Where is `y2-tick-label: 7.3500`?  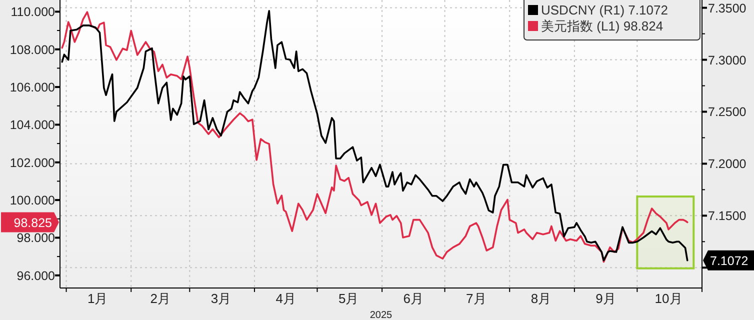 y2-tick-label: 7.3500 is located at coordinates (727, 8).